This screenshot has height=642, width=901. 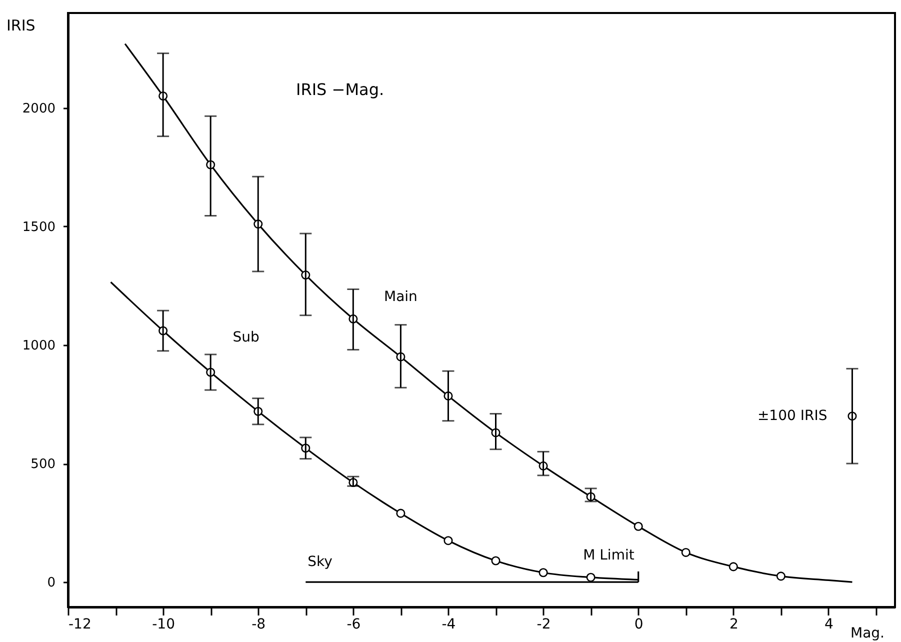 I want to click on y-tick-label: 2000, so click(x=39, y=108).